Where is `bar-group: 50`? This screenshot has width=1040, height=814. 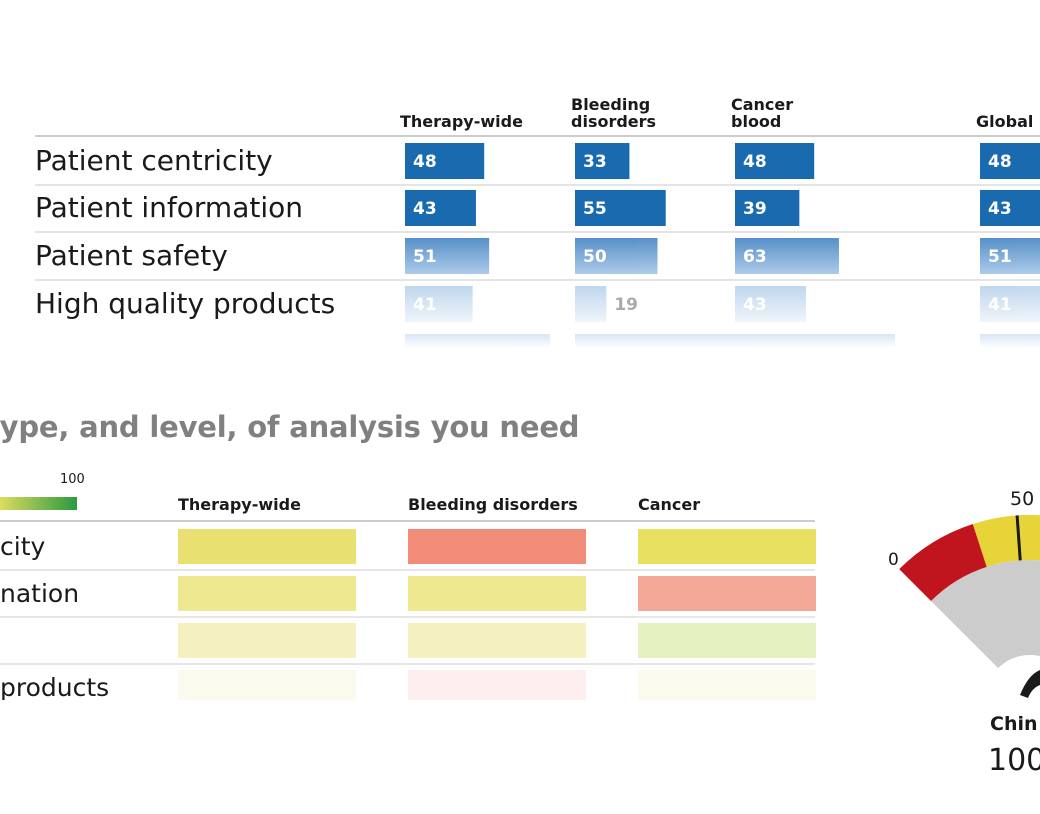 bar-group: 50 is located at coordinates (616, 256).